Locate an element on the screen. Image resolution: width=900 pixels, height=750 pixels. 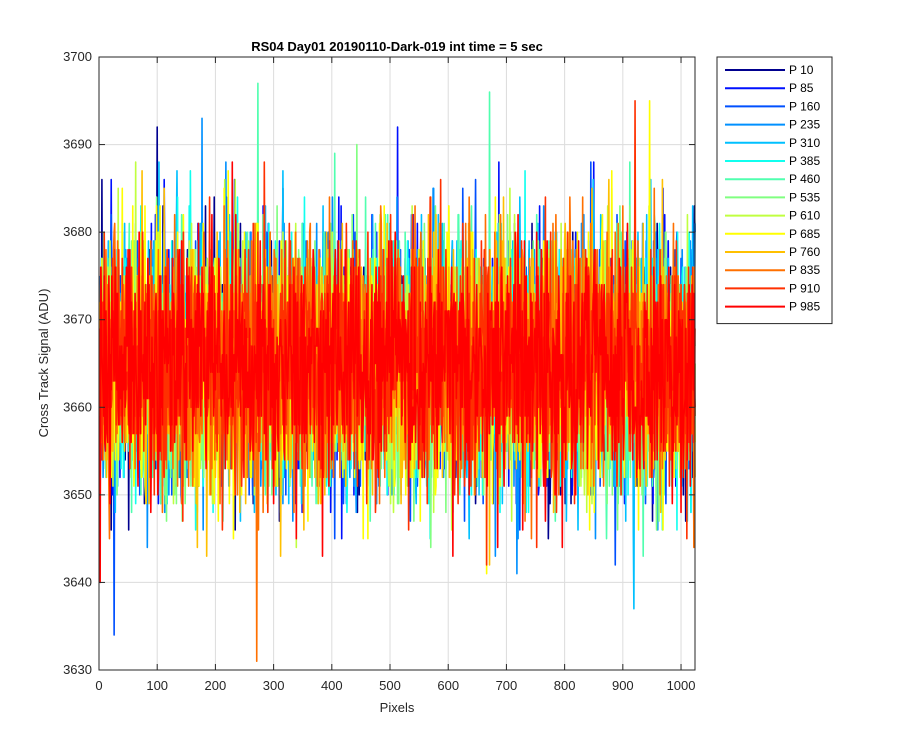
legend-label: P 385 is located at coordinates (804, 161).